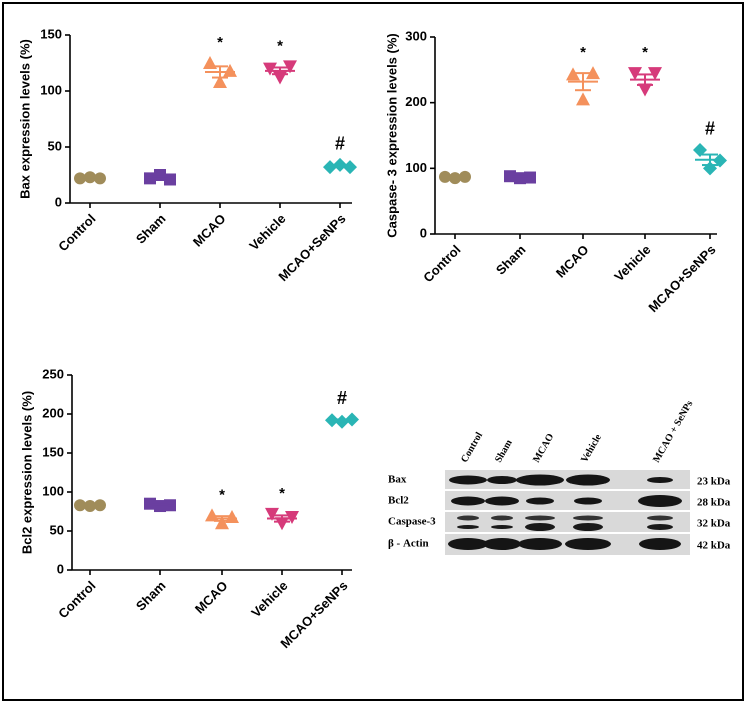 This screenshot has height=705, width=747. What do you see at coordinates (543, 448) in the screenshot?
I see `lane-label: MCAO` at bounding box center [543, 448].